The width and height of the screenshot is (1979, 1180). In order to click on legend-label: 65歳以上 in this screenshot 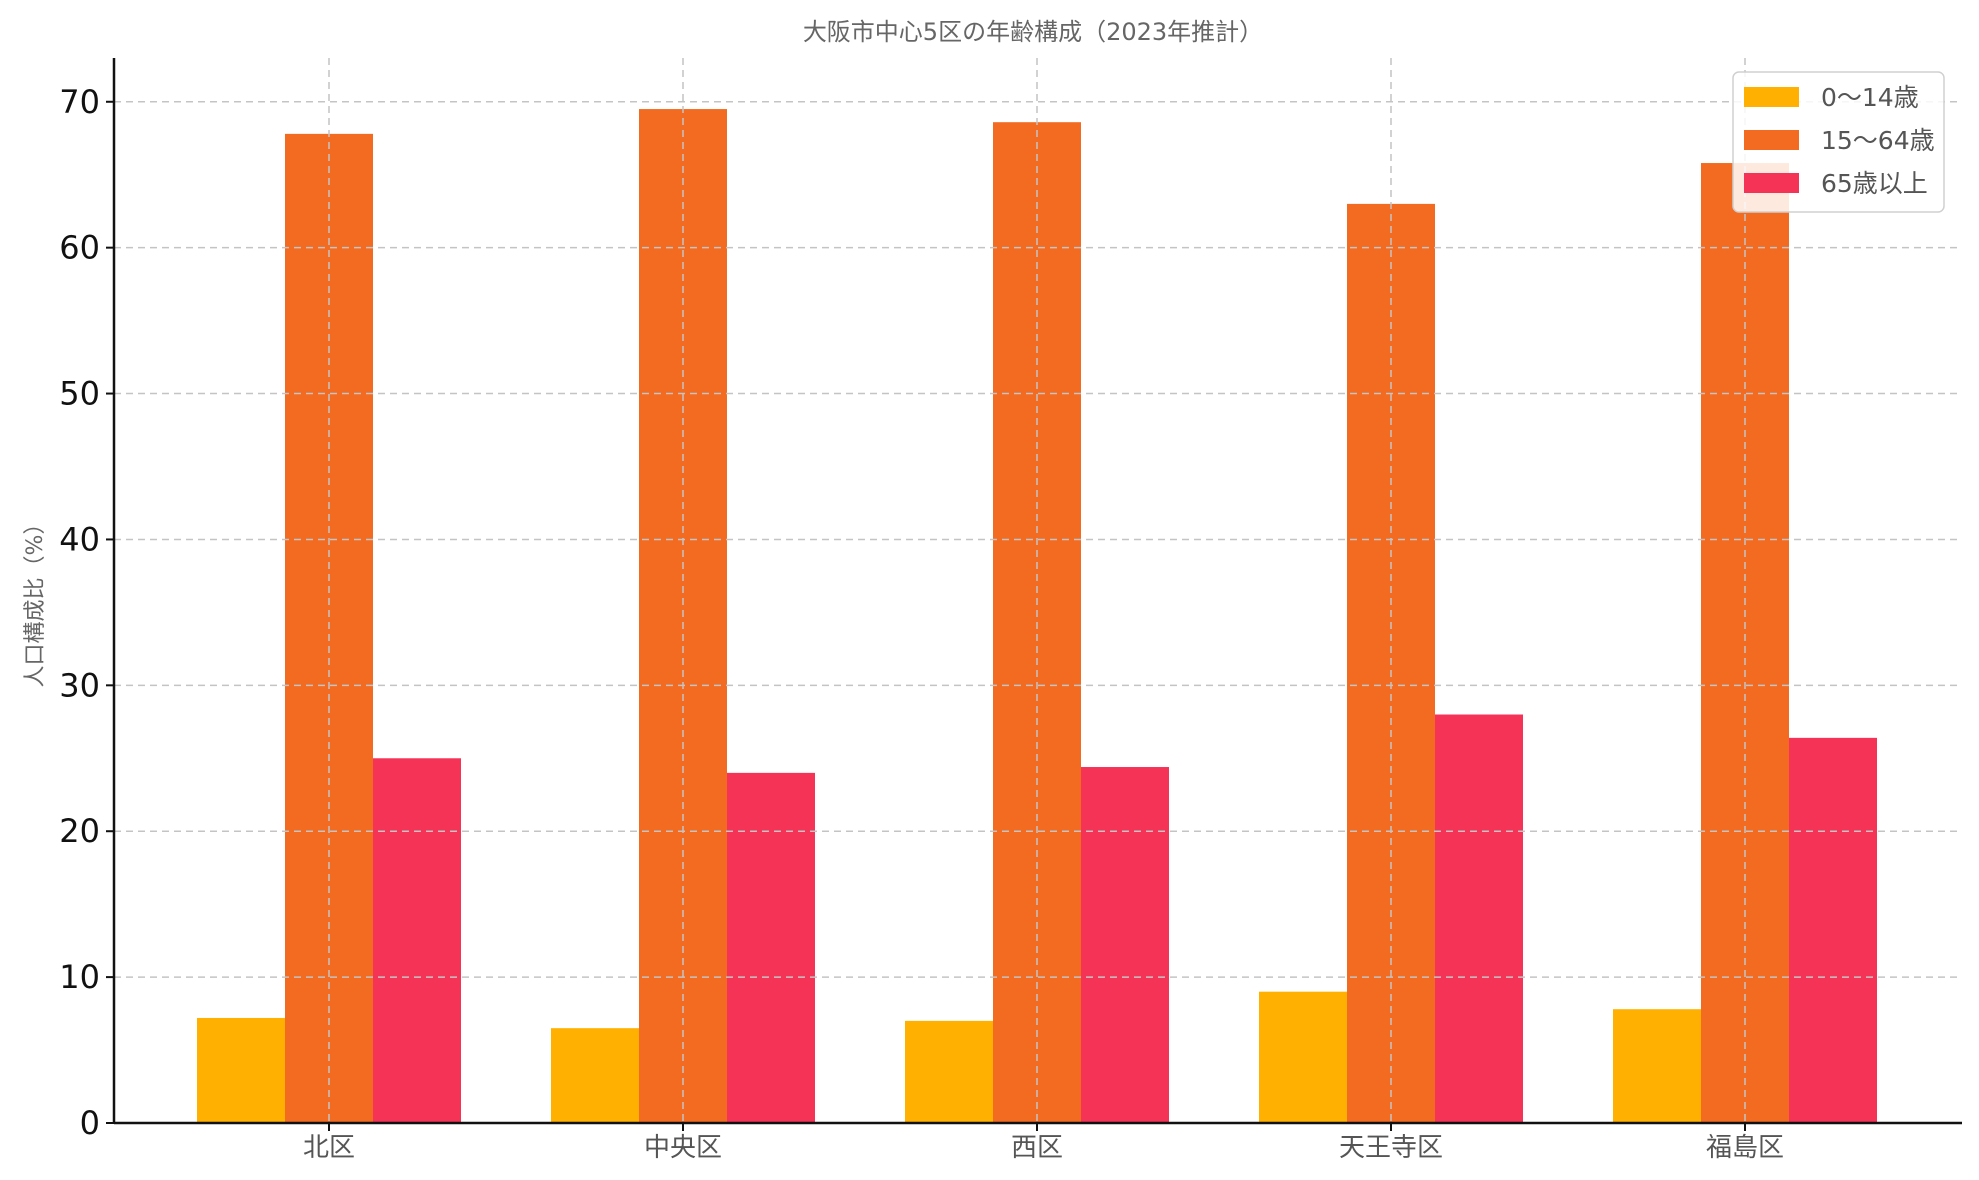, I will do `click(1874, 183)`.